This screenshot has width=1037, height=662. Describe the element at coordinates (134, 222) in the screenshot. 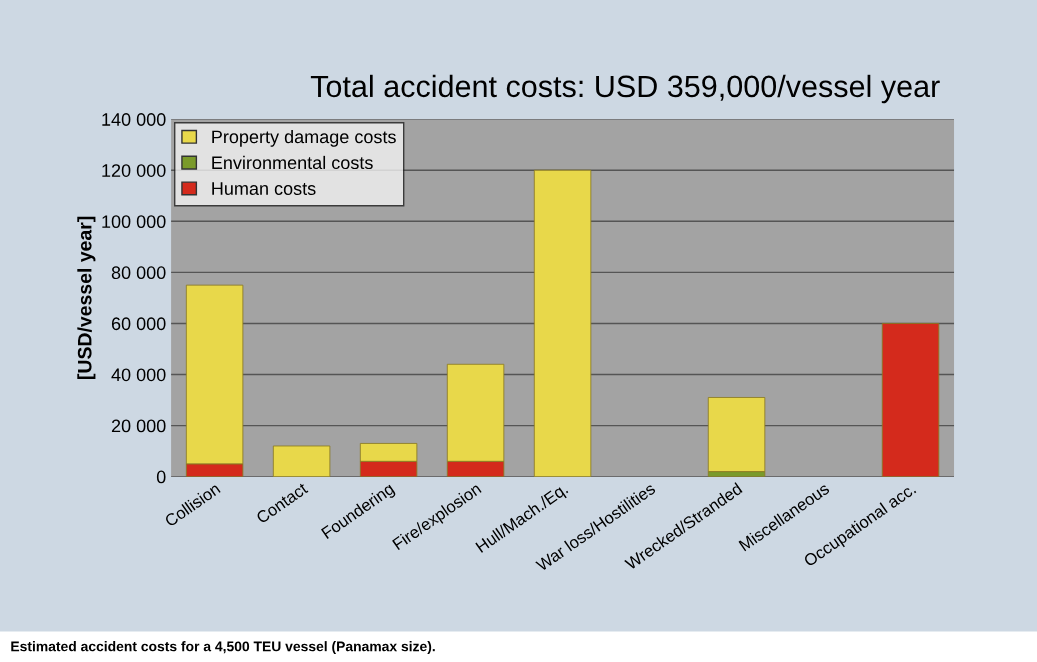

I see `y-tick-label: 100 000` at that location.